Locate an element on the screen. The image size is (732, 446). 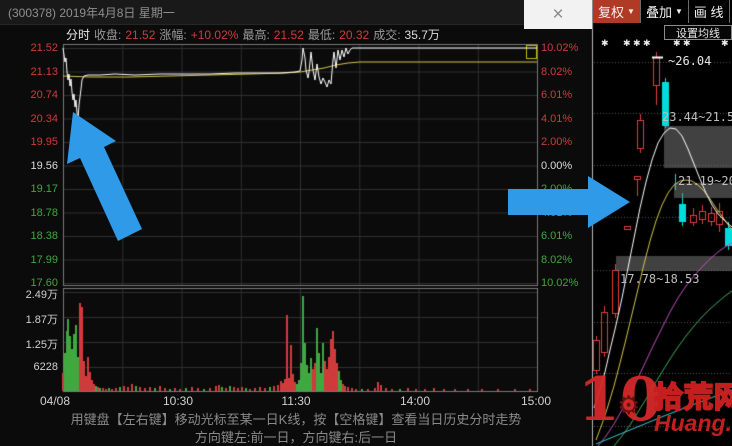
time-tick: 15:00 is located at coordinates (536, 401).